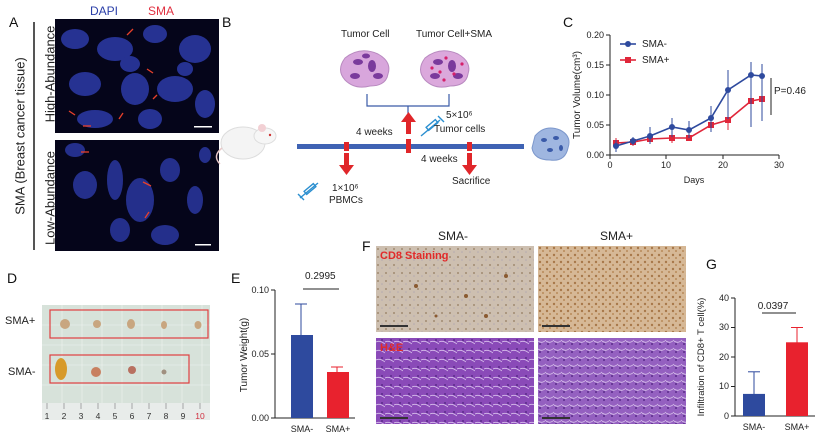 The height and width of the screenshot is (440, 824). What do you see at coordinates (612, 289) in the screenshot?
I see `cd8-image-sma-plus` at bounding box center [612, 289].